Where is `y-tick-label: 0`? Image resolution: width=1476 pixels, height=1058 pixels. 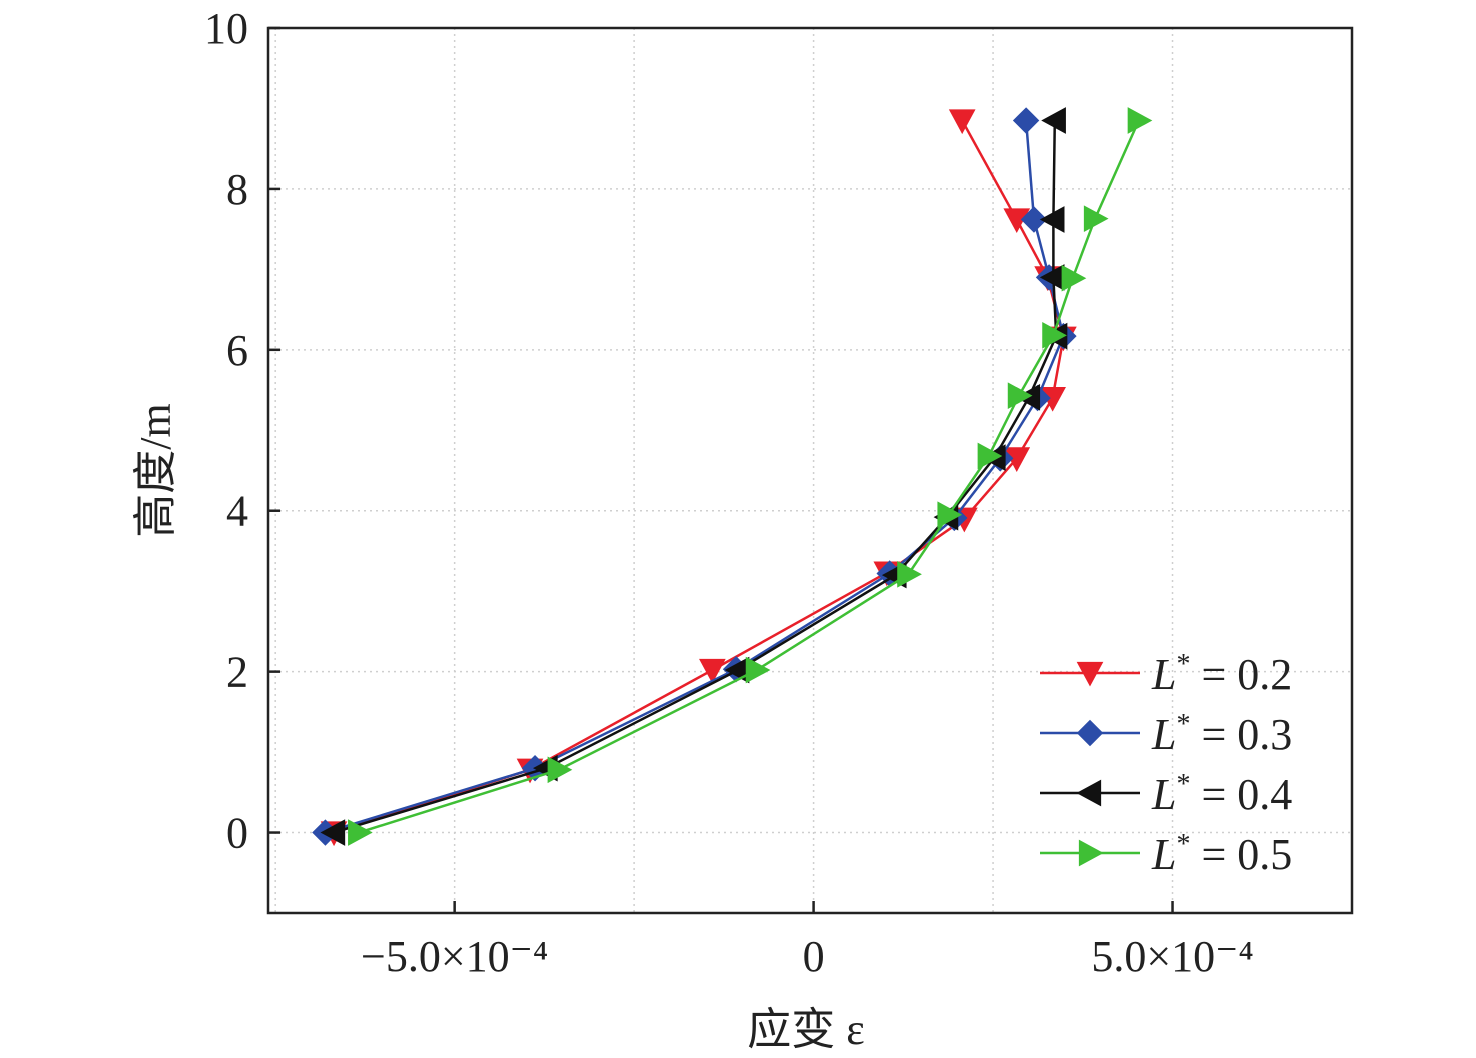
y-tick-label: 0 is located at coordinates (237, 833).